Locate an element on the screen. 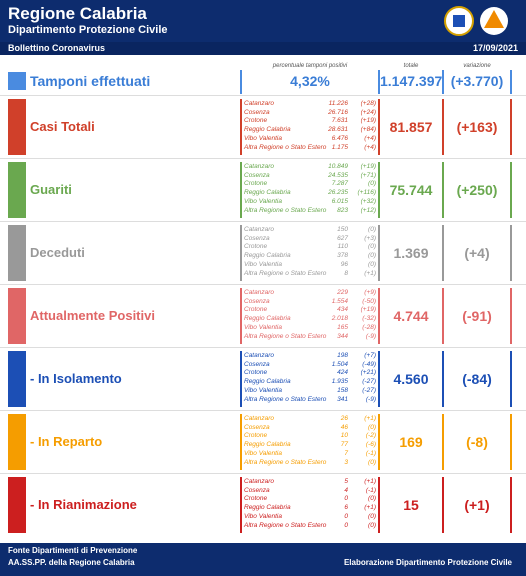  province-value: 11.226 is located at coordinates (338, 103).